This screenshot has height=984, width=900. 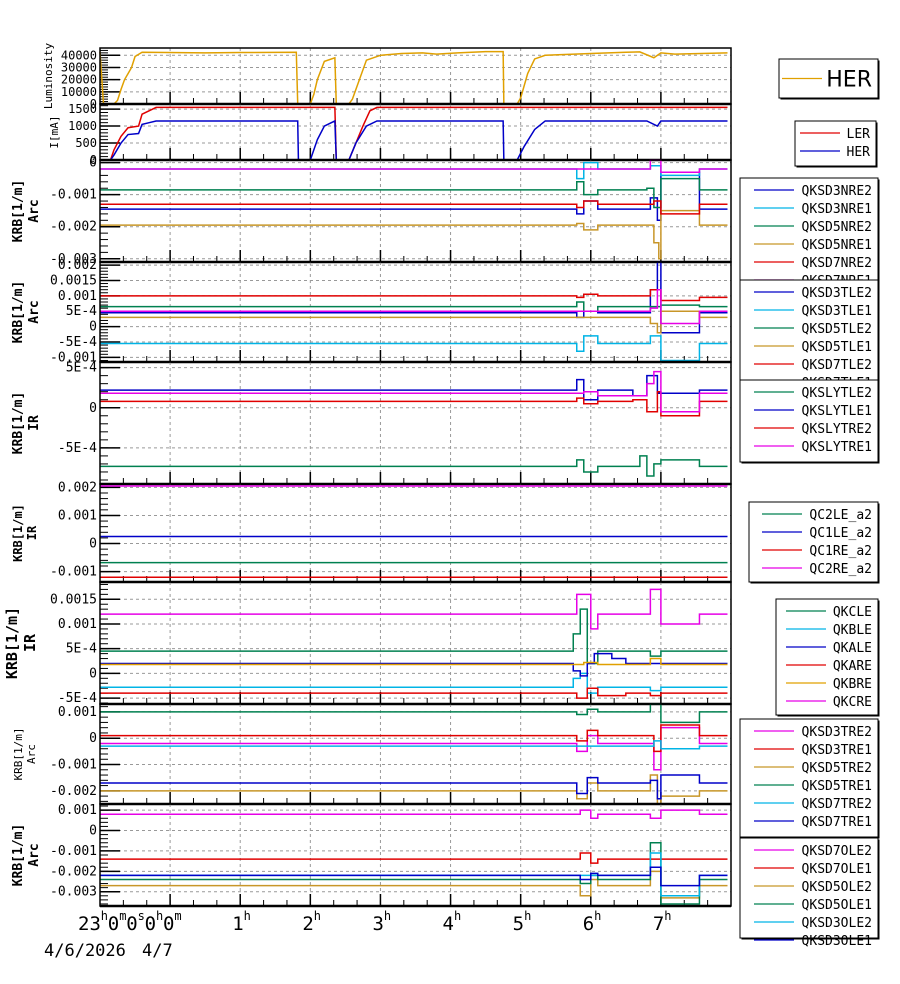 What do you see at coordinates (414, 322) in the screenshot?
I see `series-line-QKSD5TLE1` at bounding box center [414, 322].